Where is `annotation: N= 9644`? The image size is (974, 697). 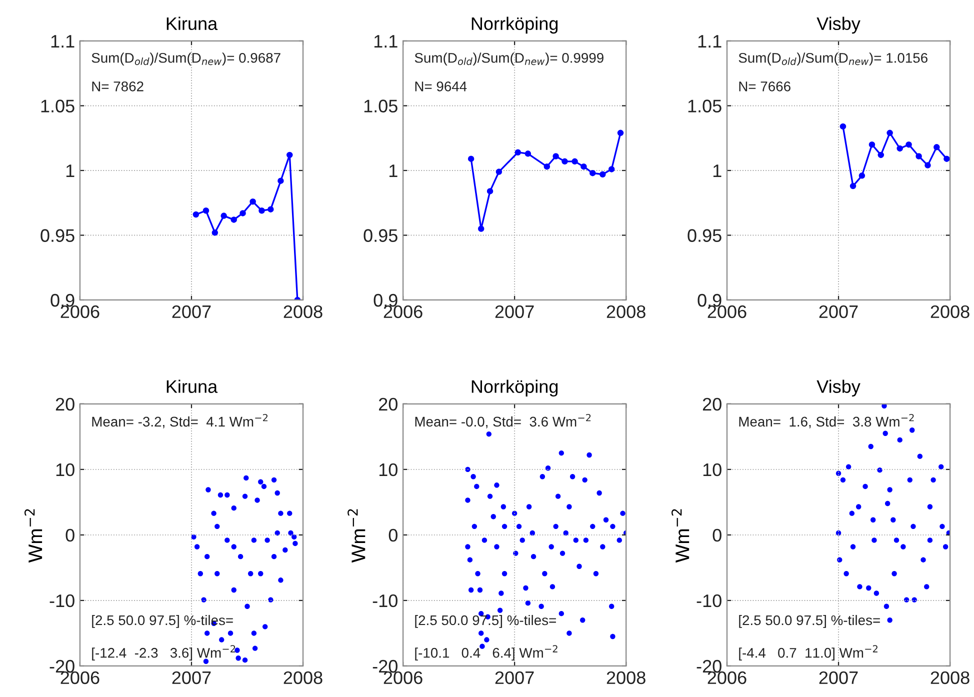 annotation: N= 9644 is located at coordinates (441, 87).